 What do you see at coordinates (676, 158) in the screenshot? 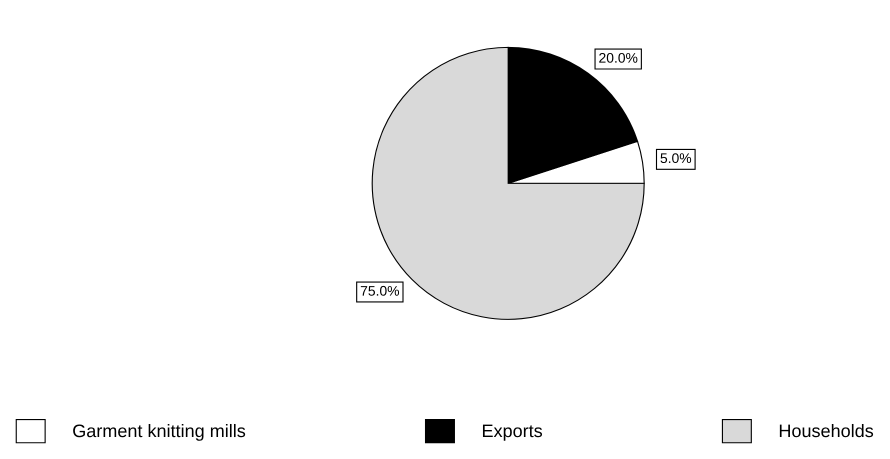
I see `data-label: 5.0%` at bounding box center [676, 158].